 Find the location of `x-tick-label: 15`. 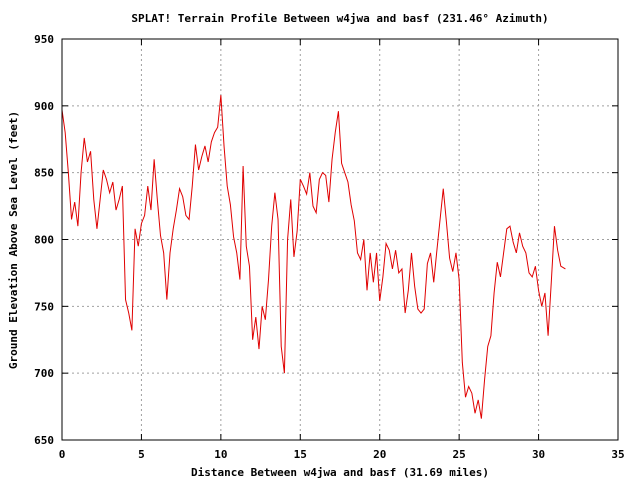

x-tick-label: 15 is located at coordinates (300, 454).